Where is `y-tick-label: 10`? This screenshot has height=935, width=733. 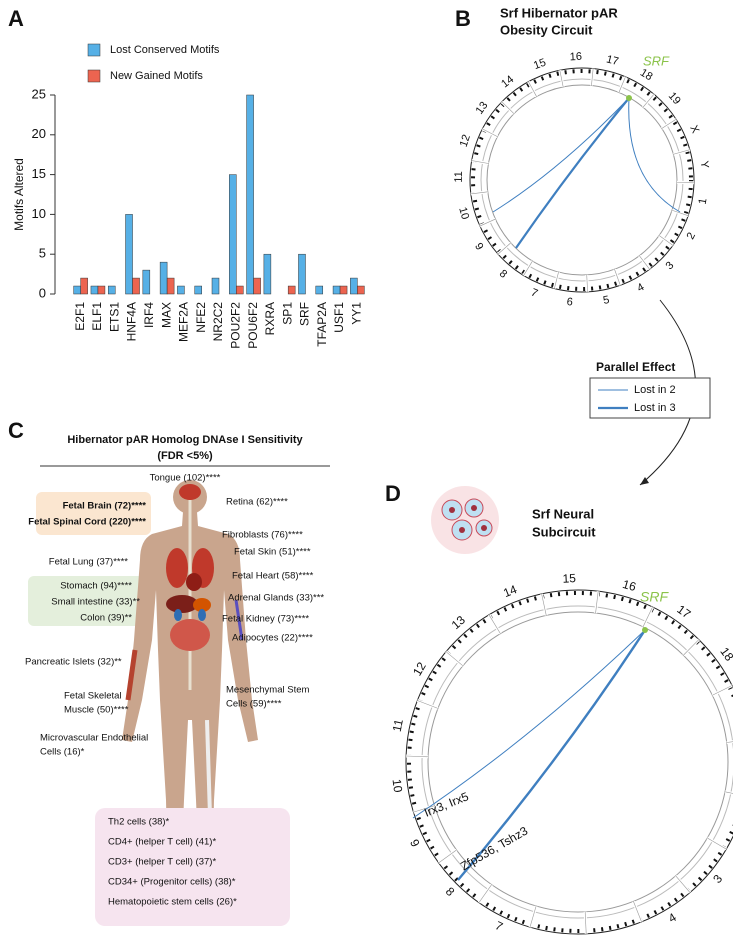 y-tick-label: 10 is located at coordinates (39, 213).